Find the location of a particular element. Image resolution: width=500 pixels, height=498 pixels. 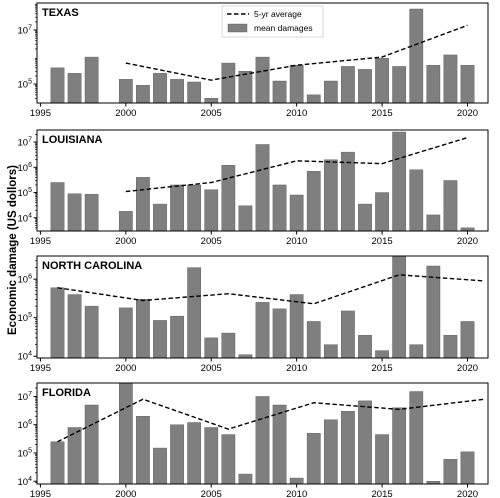

panel-title: FLORIDA is located at coordinates (66, 393).